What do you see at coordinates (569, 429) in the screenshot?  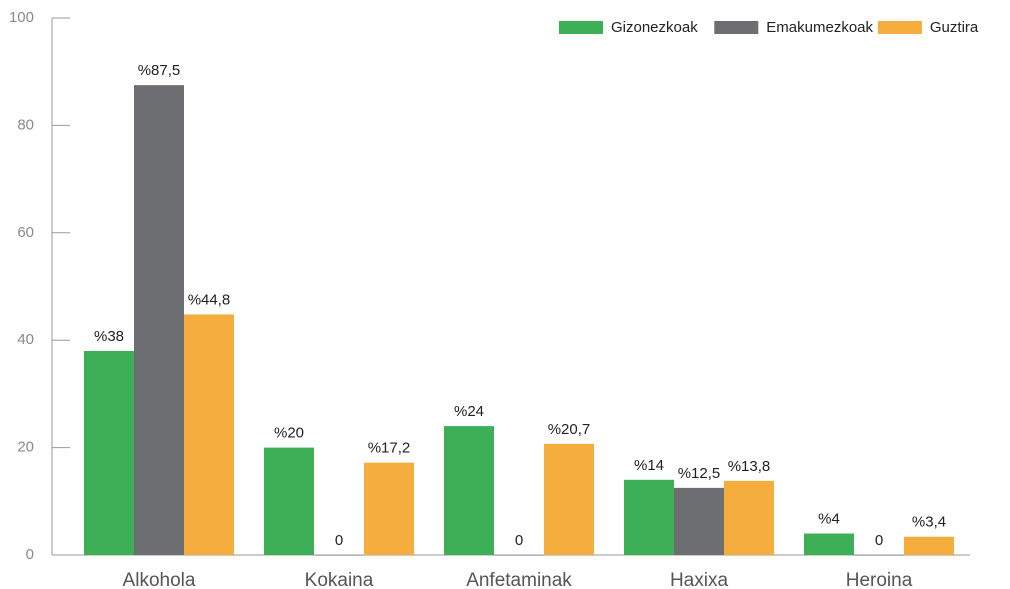 I see `value-label: %20,7` at bounding box center [569, 429].